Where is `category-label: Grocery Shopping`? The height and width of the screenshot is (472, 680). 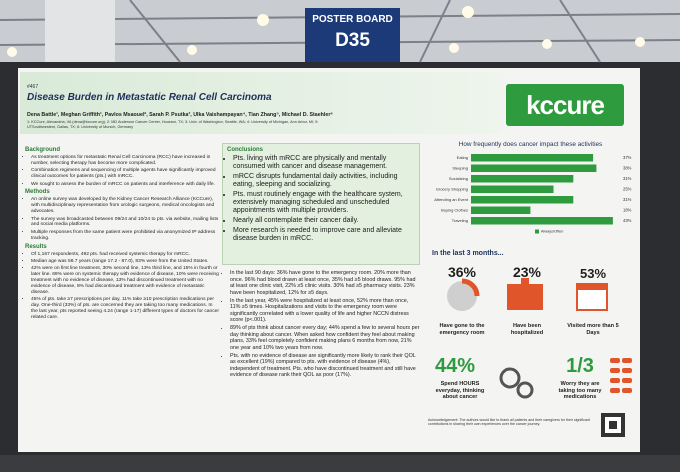
category-label: Grocery Shopping is located at coordinates (452, 189).